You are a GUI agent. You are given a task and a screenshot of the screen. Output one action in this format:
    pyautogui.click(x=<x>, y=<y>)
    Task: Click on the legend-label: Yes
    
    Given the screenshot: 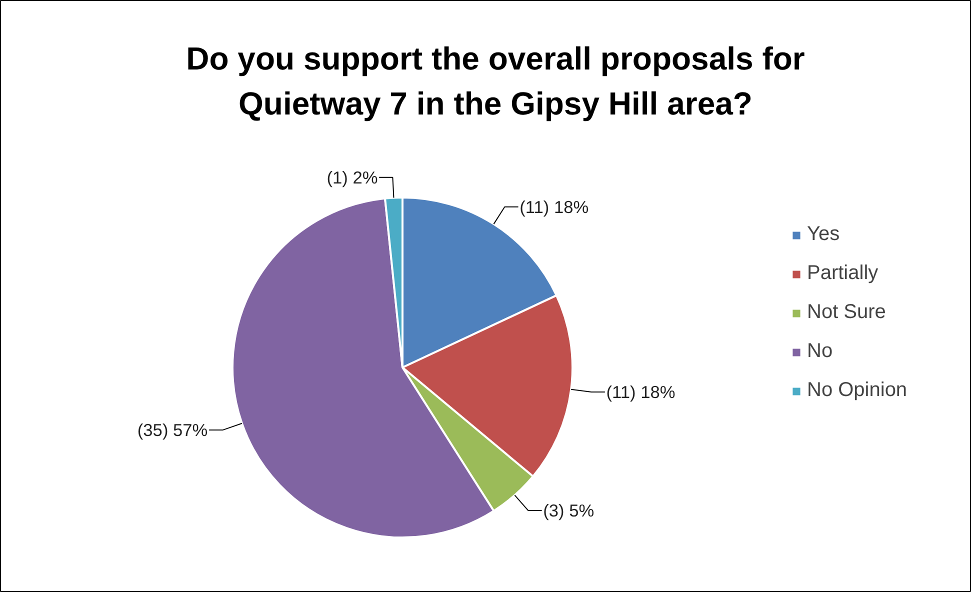 What is the action you would take?
    pyautogui.click(x=823, y=234)
    